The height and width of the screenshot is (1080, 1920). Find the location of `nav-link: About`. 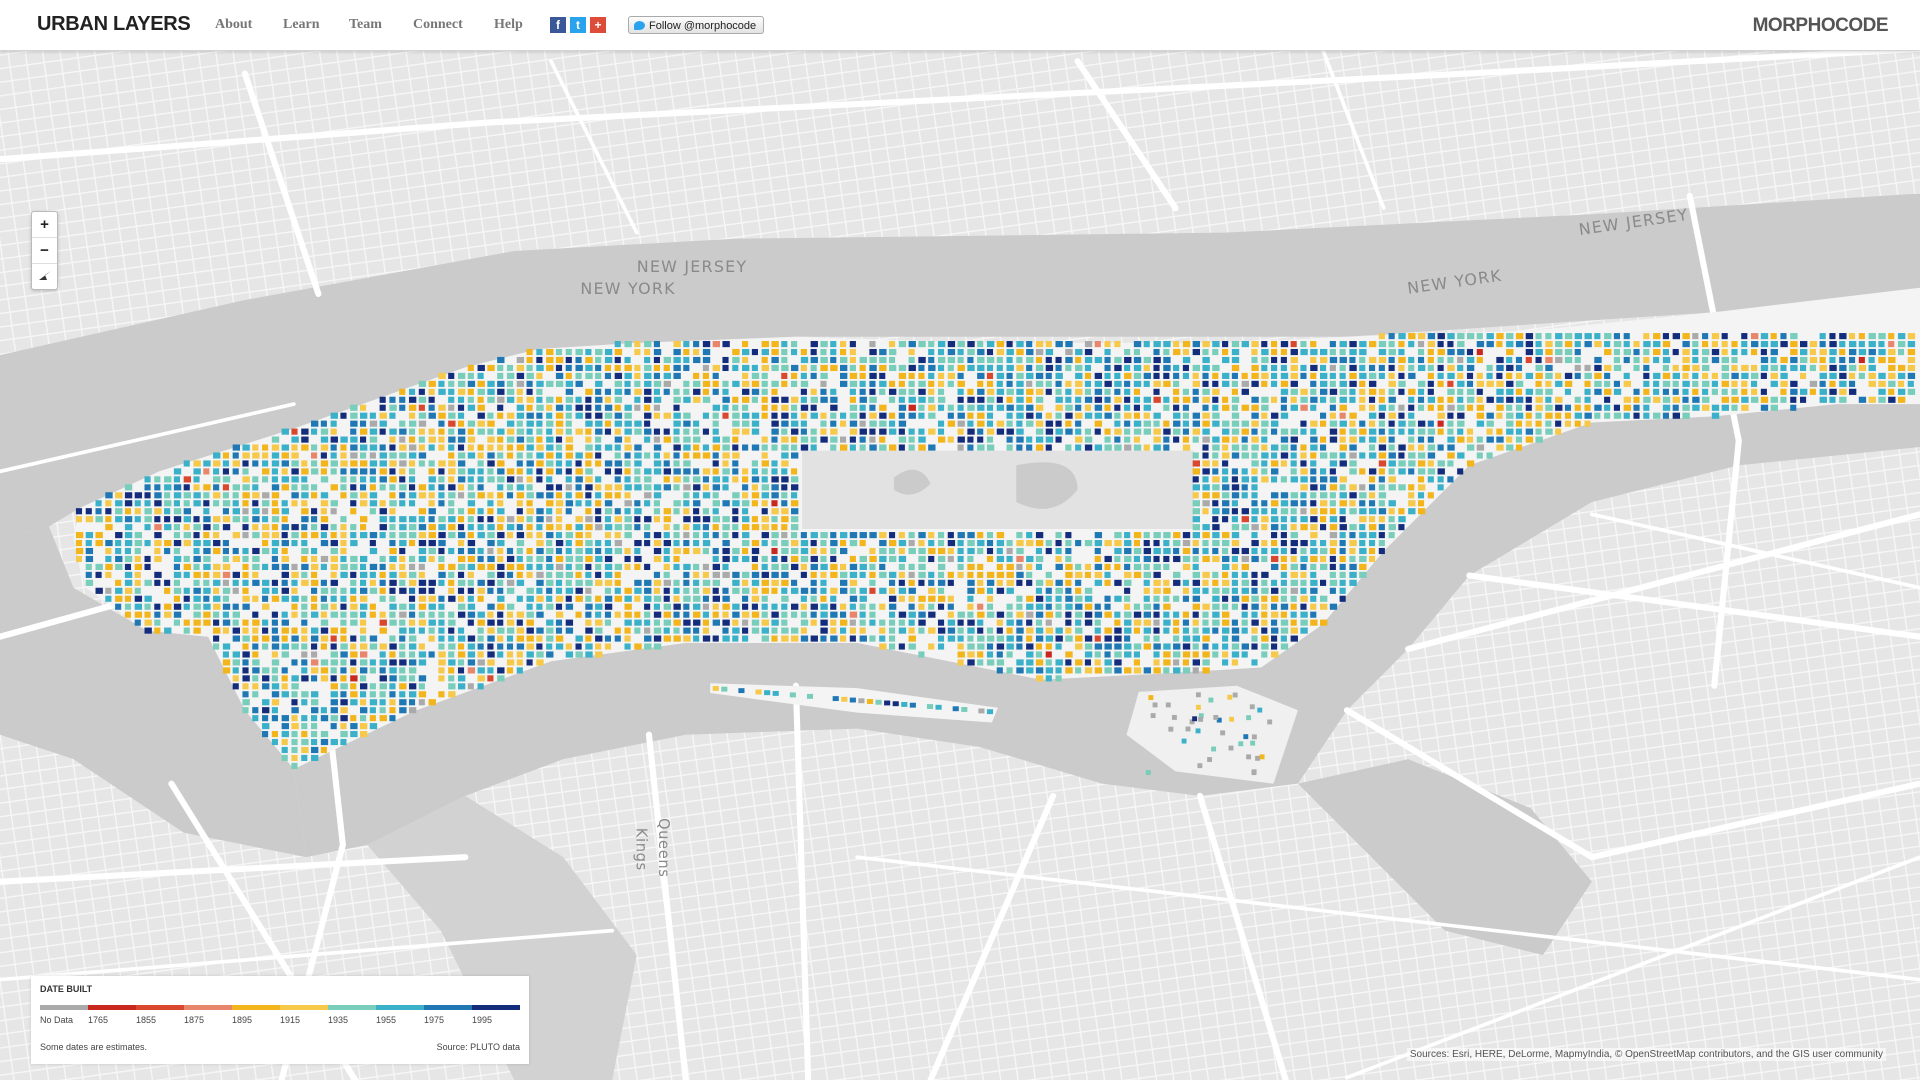

nav-link: About is located at coordinates (234, 24).